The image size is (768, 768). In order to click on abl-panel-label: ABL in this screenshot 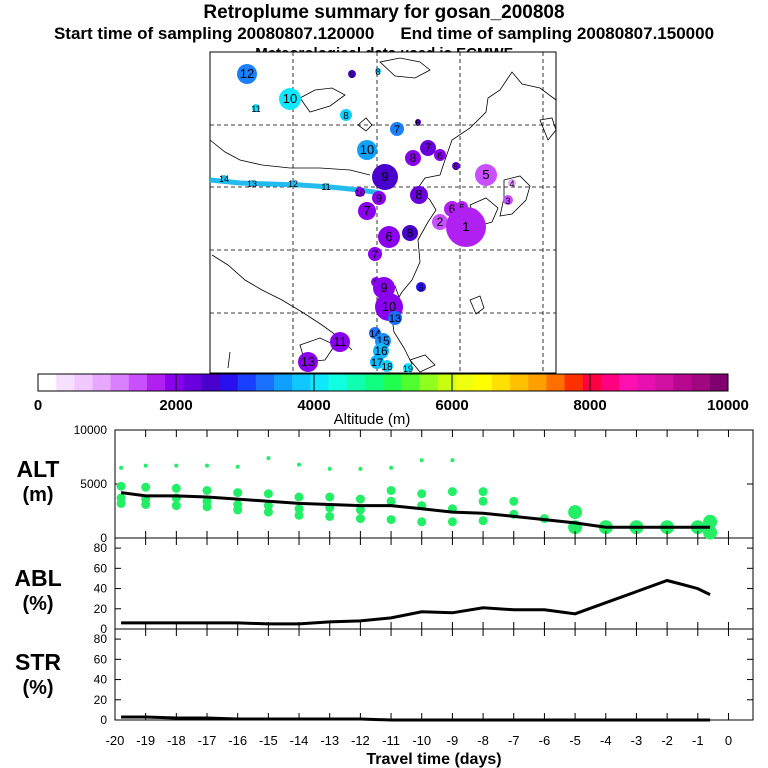, I will do `click(37, 578)`.